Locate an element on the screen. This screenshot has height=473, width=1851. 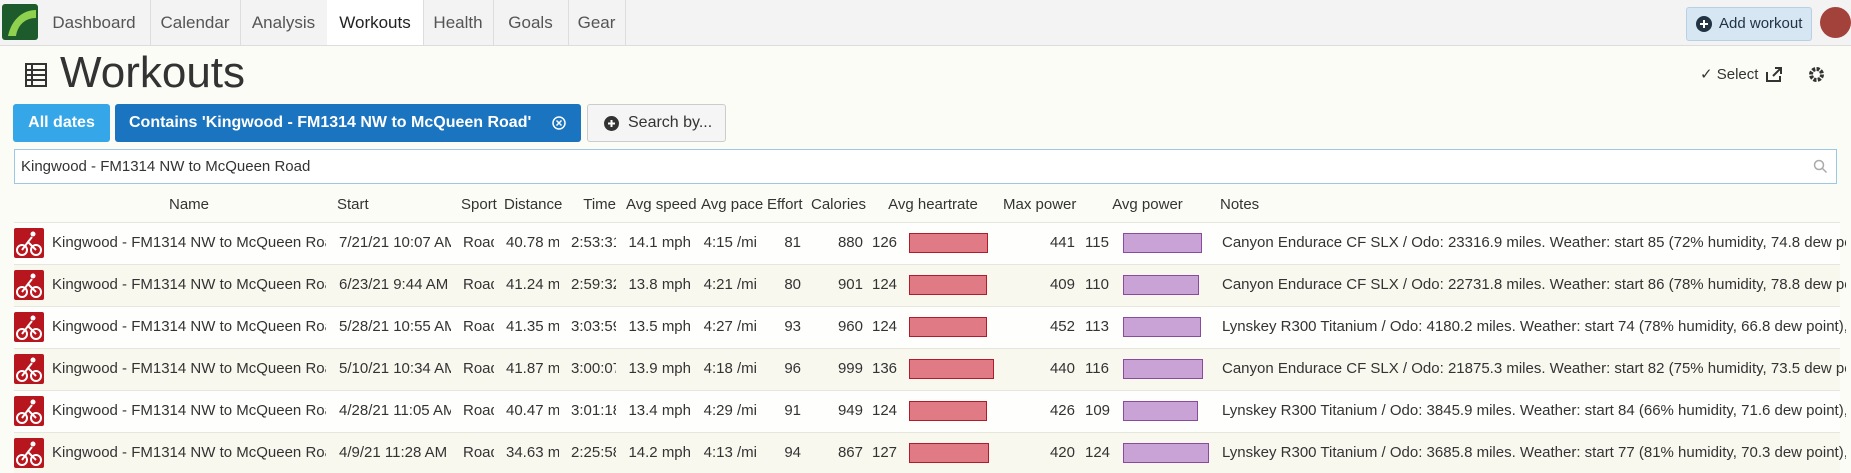
column-header: Avg heartrate is located at coordinates (933, 204).